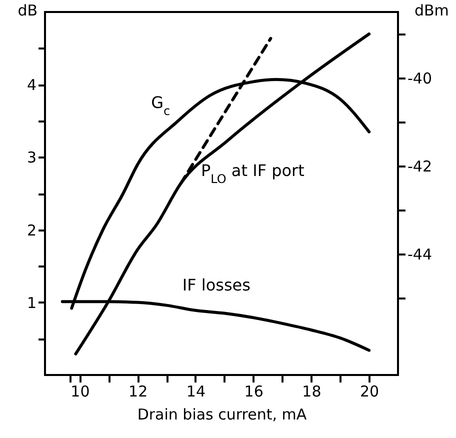 The image size is (456, 438). Describe the element at coordinates (160, 105) in the screenshot. I see `series-label: G$_{c}$` at that location.